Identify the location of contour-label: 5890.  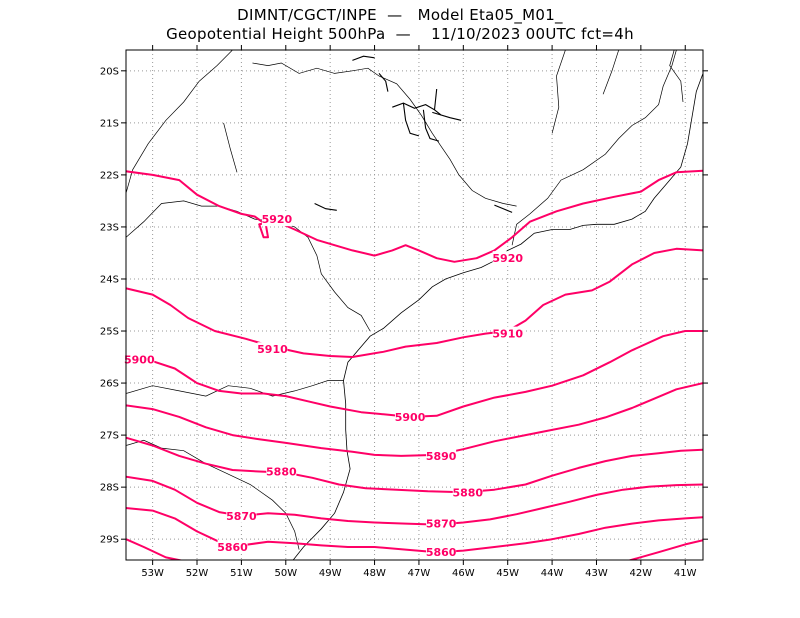
(441, 456).